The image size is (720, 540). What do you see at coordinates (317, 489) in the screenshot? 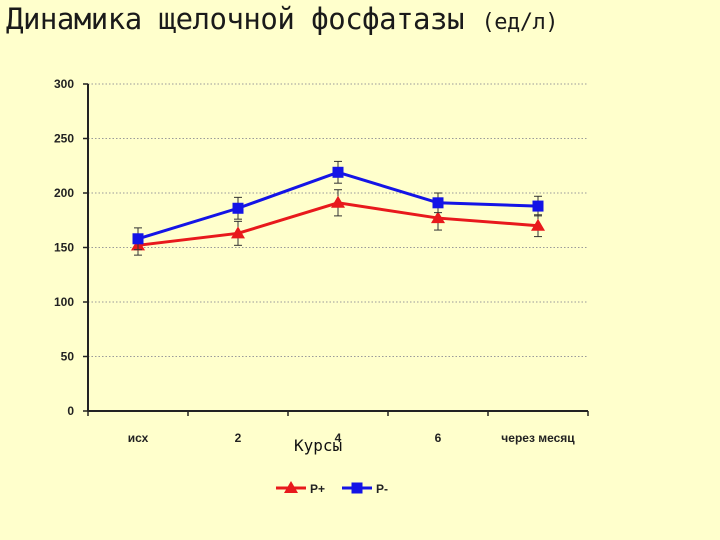
I see `legend-label-p-plus: P+` at bounding box center [317, 489].